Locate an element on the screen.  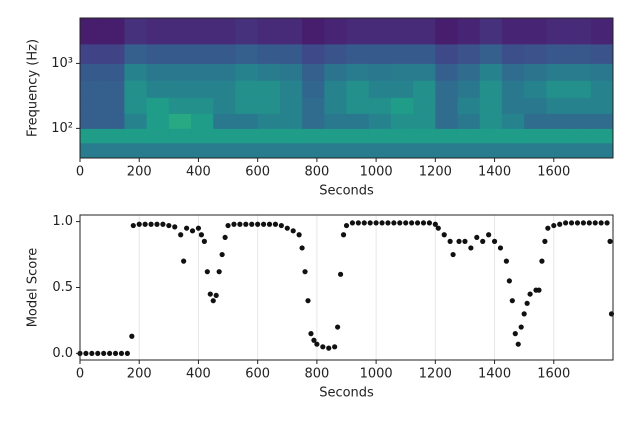
x-tick-label: 0 is located at coordinates (80, 374).